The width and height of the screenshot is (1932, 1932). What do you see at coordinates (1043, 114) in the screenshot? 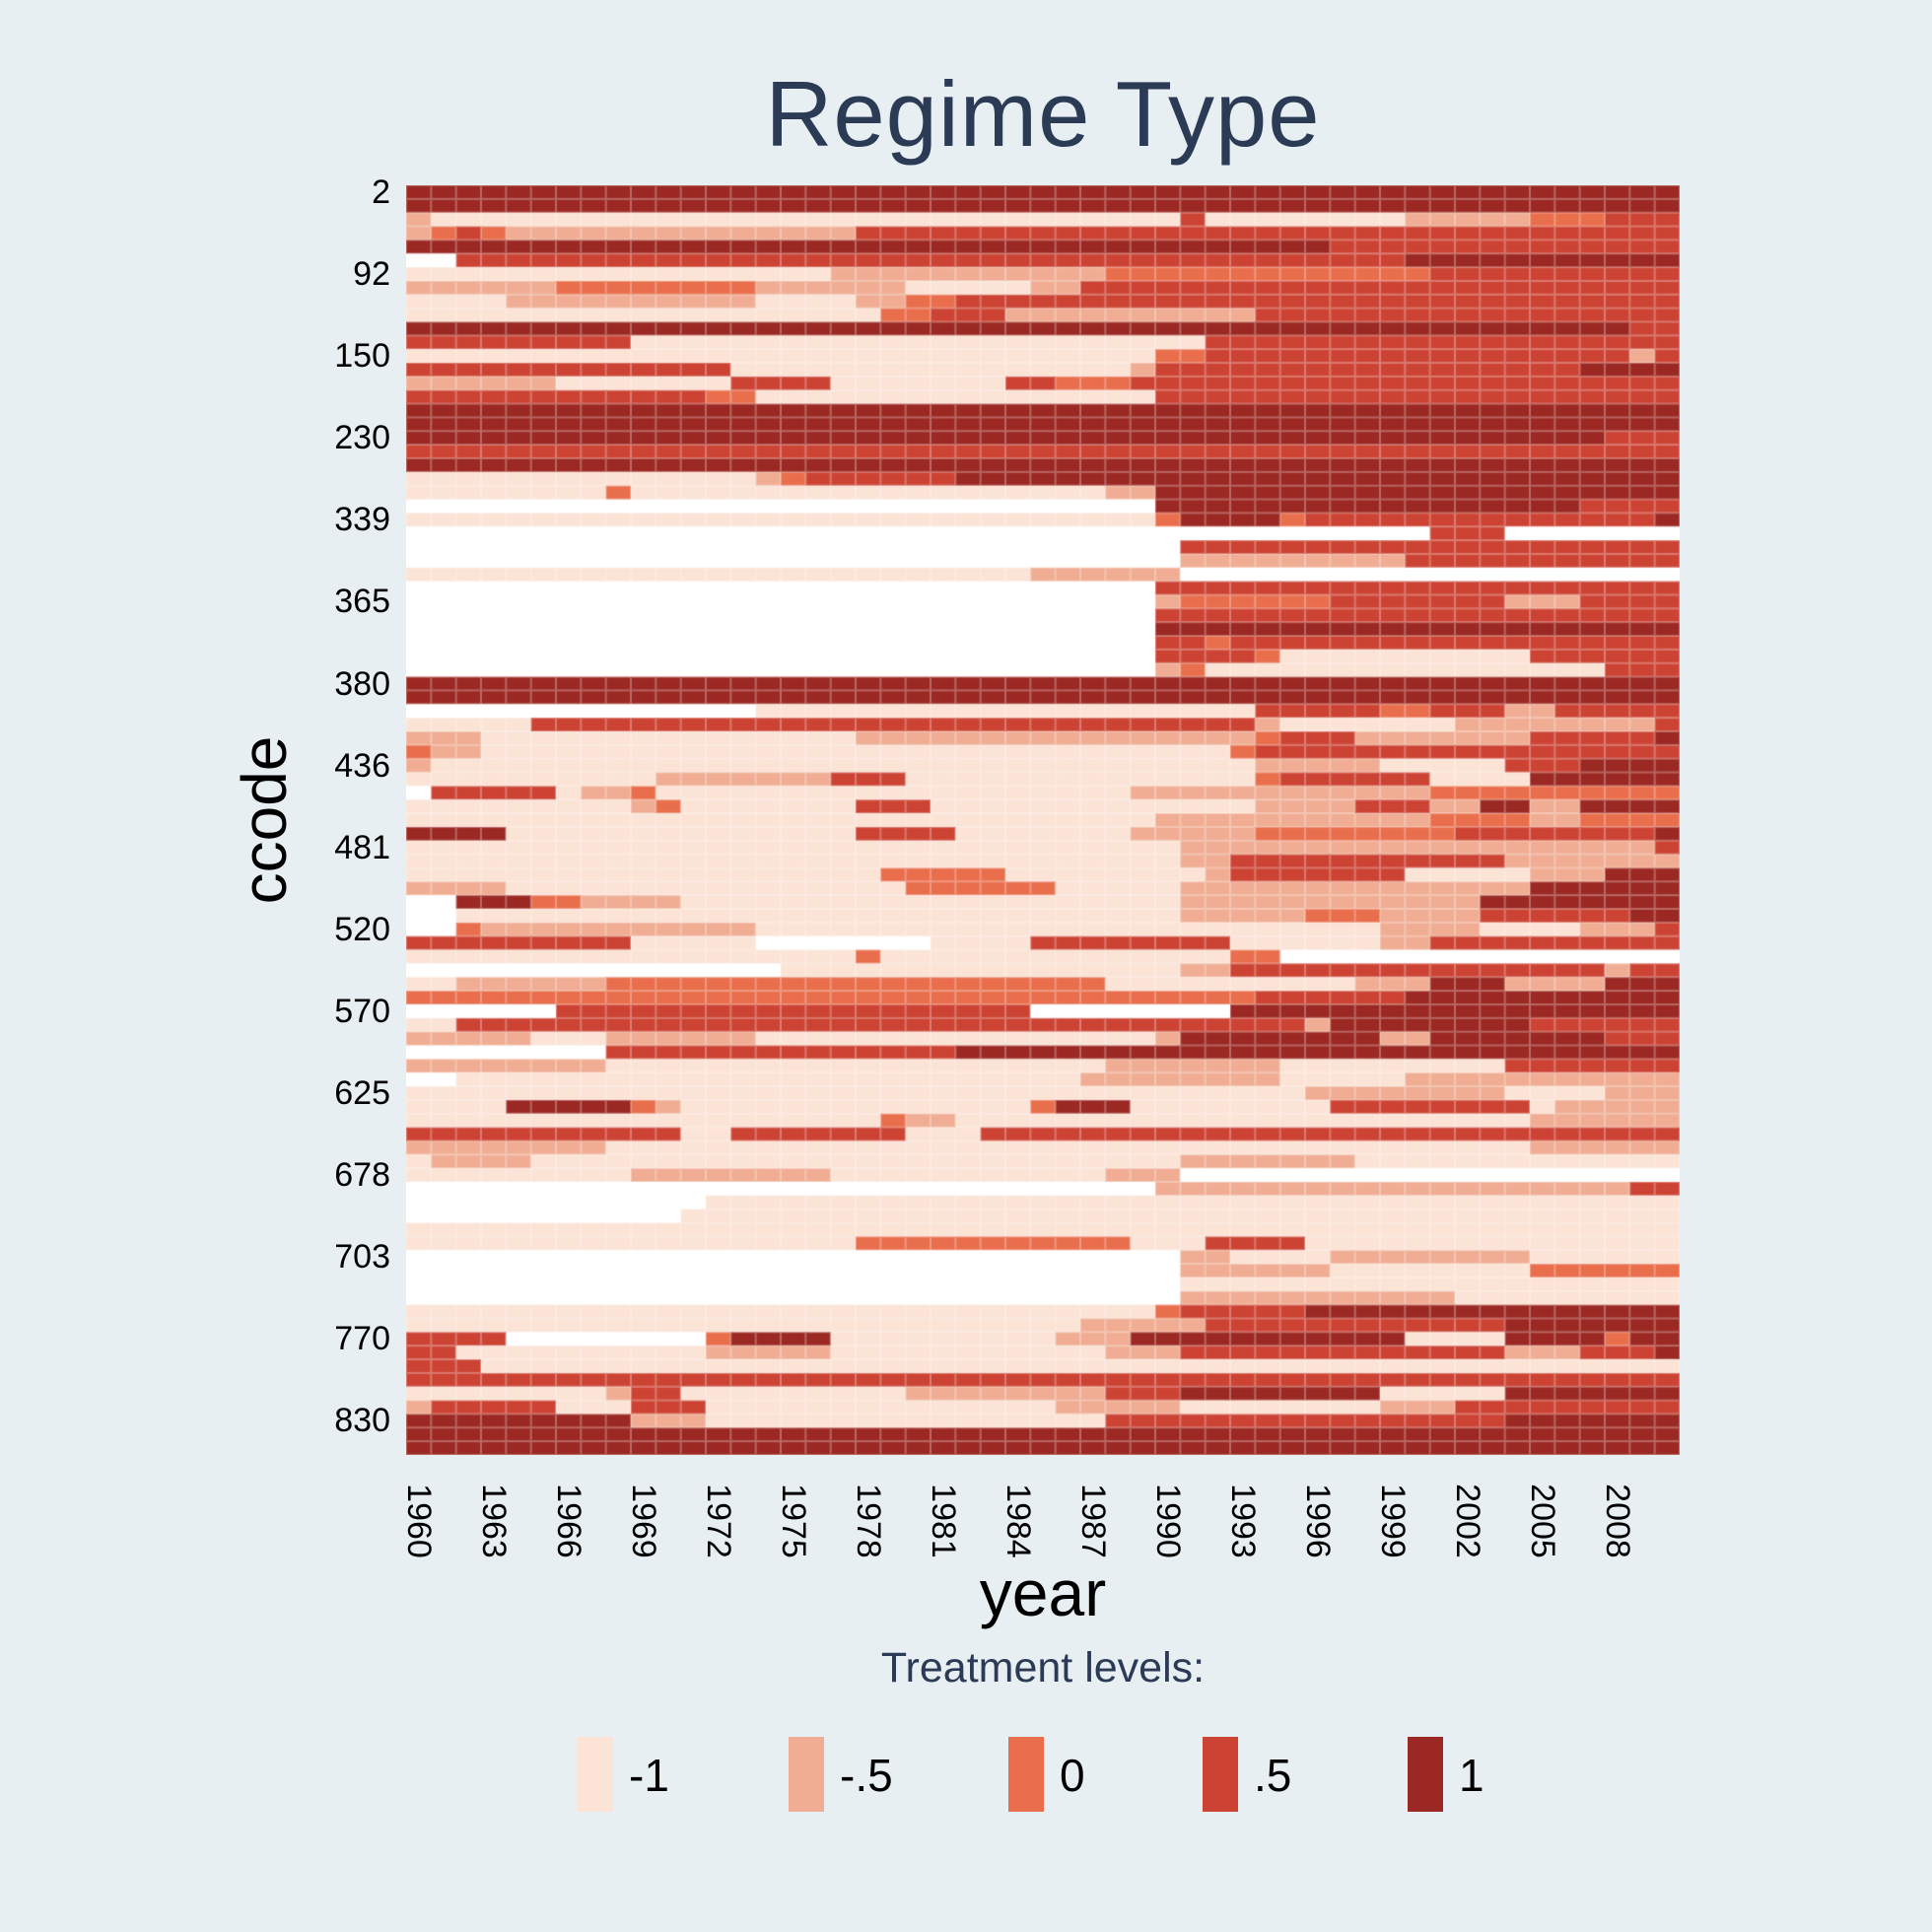
I see `chart-title: Regime Type` at bounding box center [1043, 114].